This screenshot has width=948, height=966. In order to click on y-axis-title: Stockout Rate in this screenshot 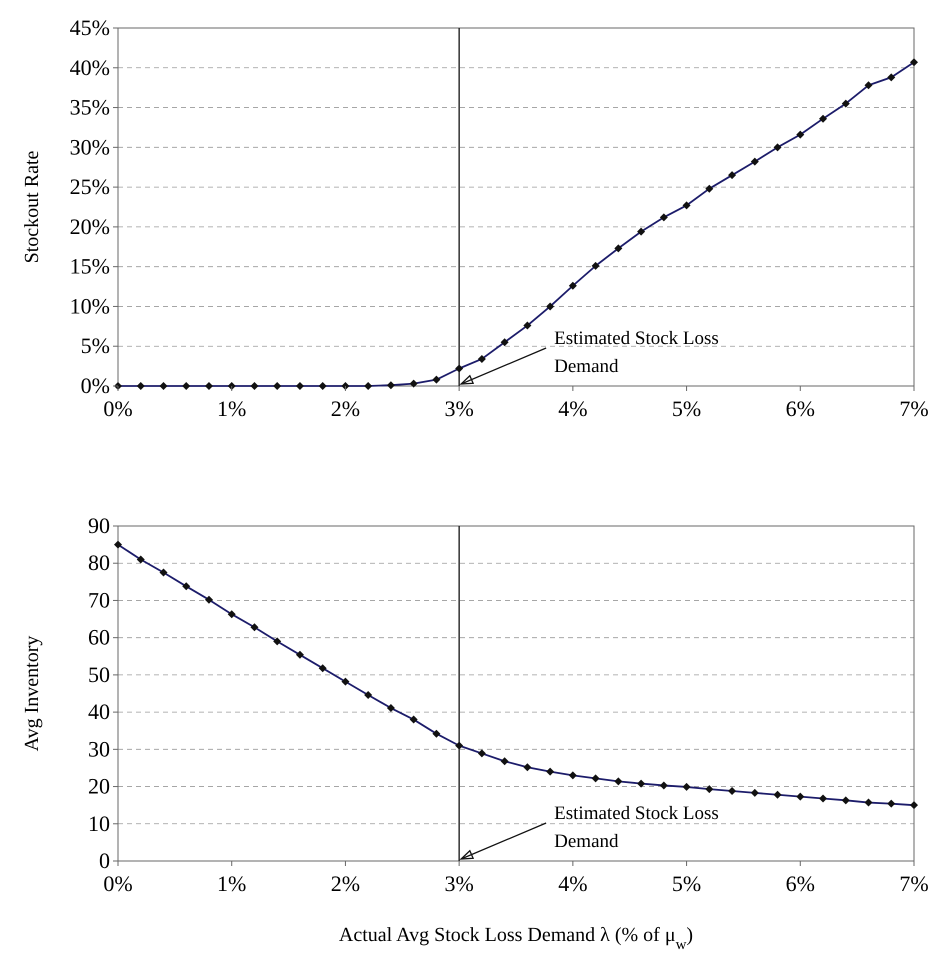, I will do `click(32, 207)`.